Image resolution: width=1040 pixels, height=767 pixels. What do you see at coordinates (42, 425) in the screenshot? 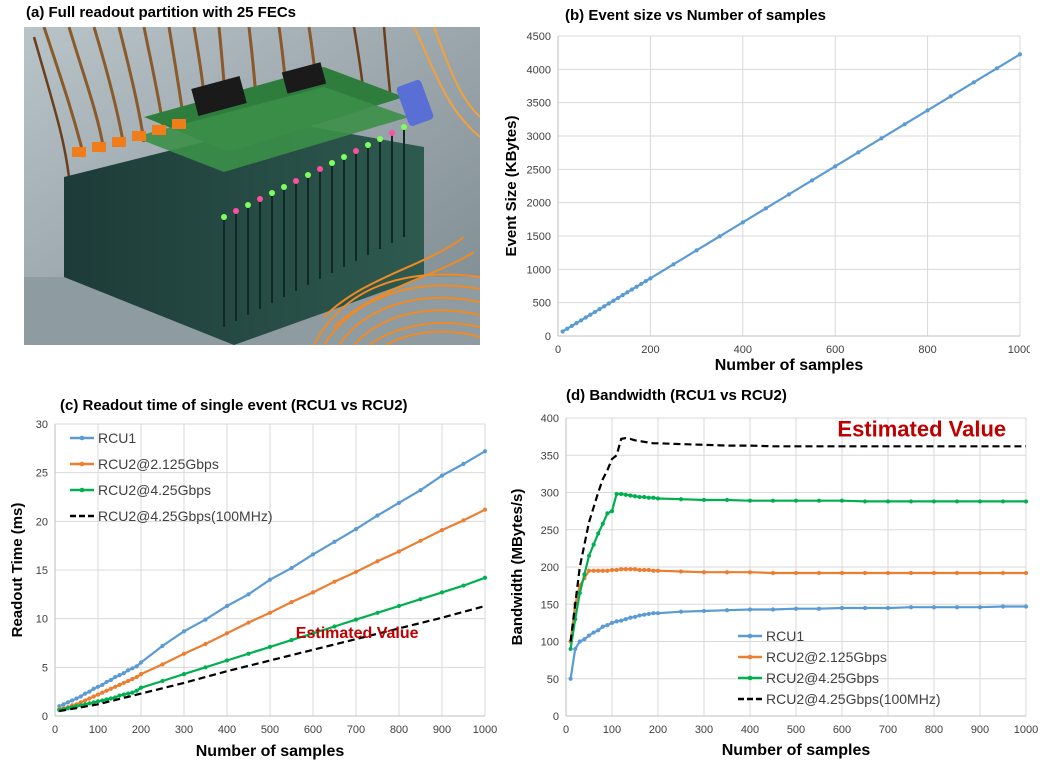
I see `y-tick-label: 30` at bounding box center [42, 425].